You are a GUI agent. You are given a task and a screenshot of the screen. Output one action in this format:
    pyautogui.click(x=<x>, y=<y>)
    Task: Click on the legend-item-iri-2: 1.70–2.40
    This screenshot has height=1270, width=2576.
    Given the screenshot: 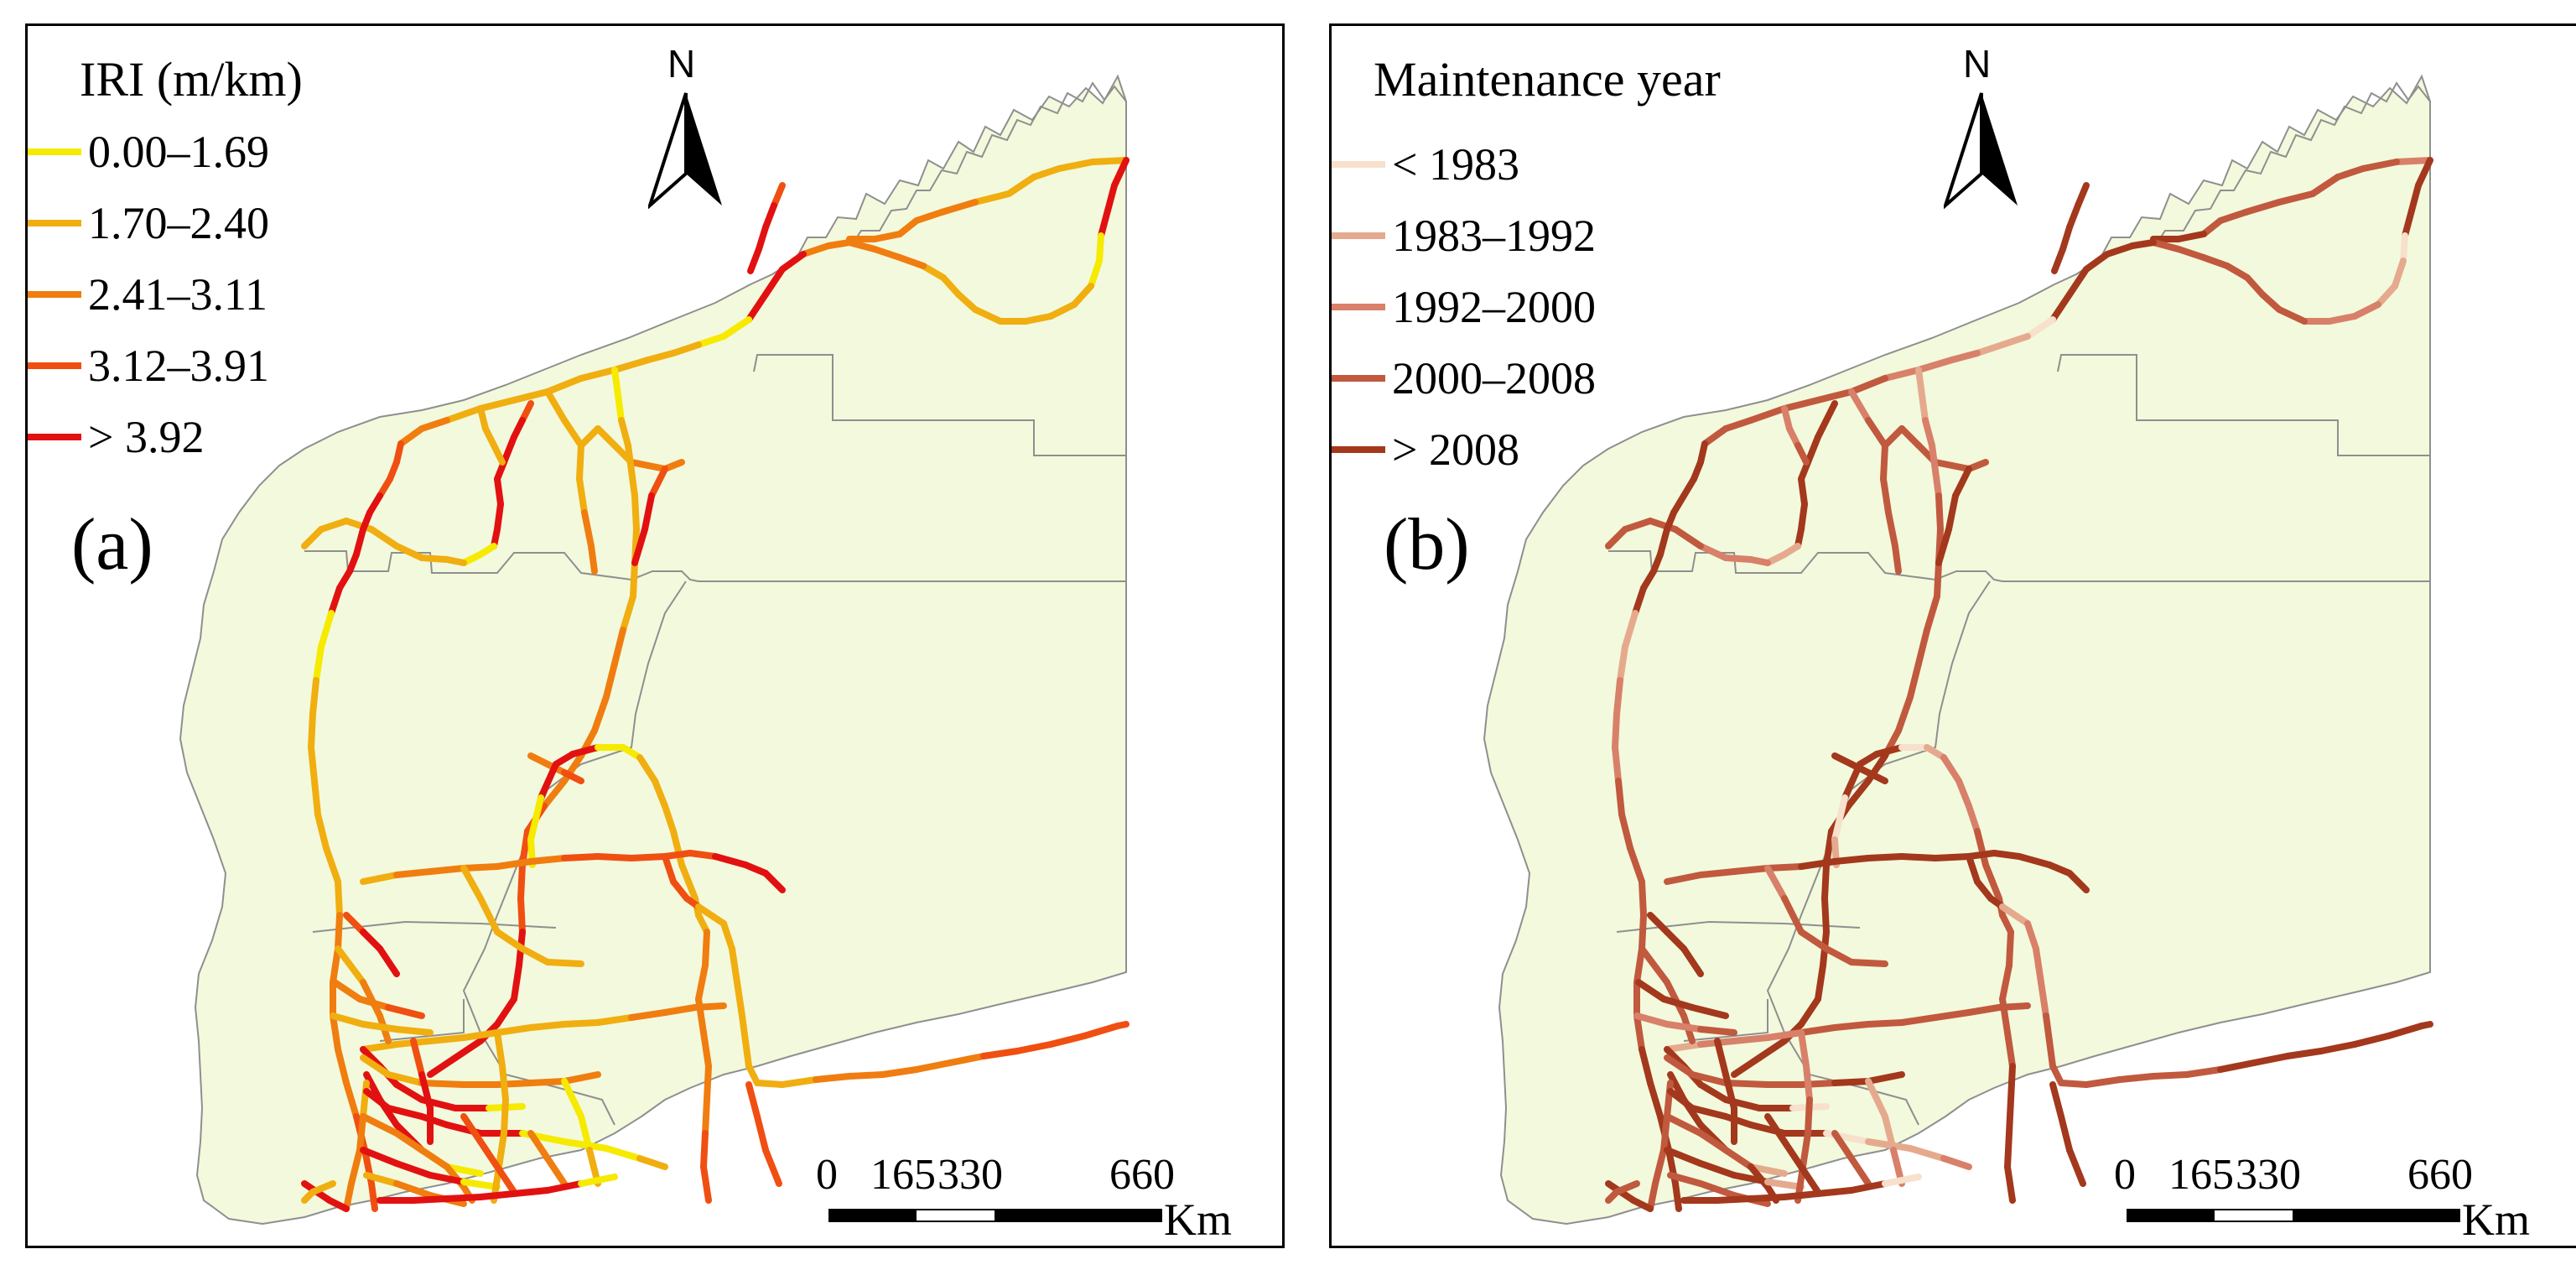 What is the action you would take?
    pyautogui.click(x=148, y=223)
    